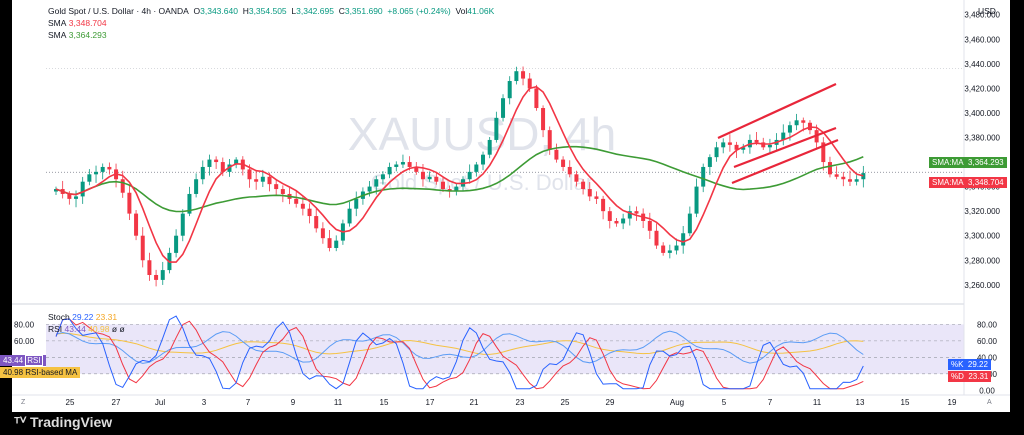 This screenshot has height=435, width=1024. What do you see at coordinates (24, 324) in the screenshot?
I see `indicator-tick-left: 80.00` at bounding box center [24, 324].